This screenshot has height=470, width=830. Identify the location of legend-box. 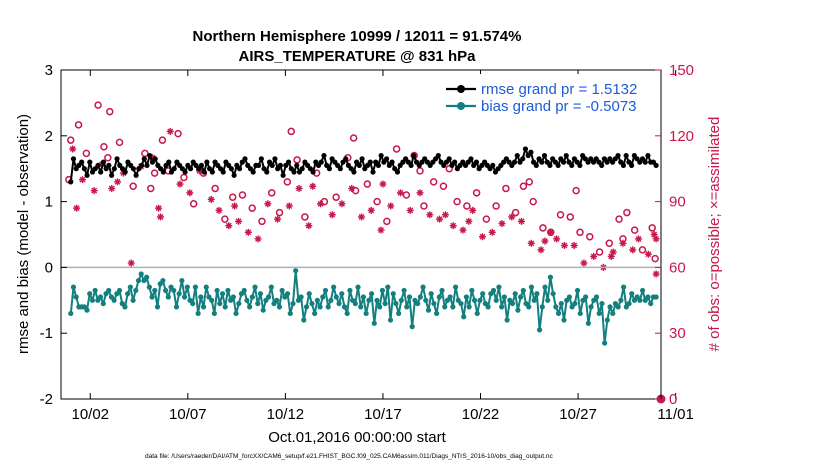
(548, 97).